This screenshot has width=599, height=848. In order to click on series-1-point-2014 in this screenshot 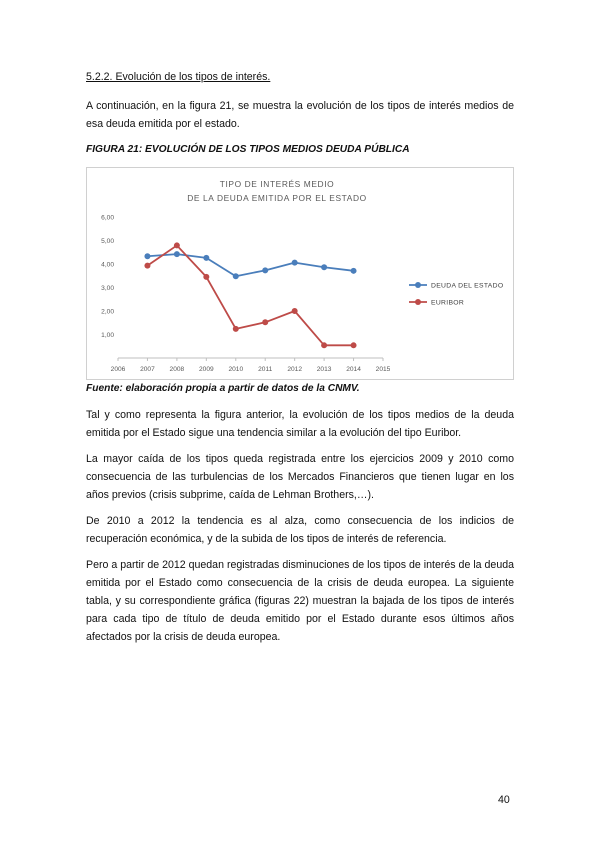, I will do `click(353, 270)`.